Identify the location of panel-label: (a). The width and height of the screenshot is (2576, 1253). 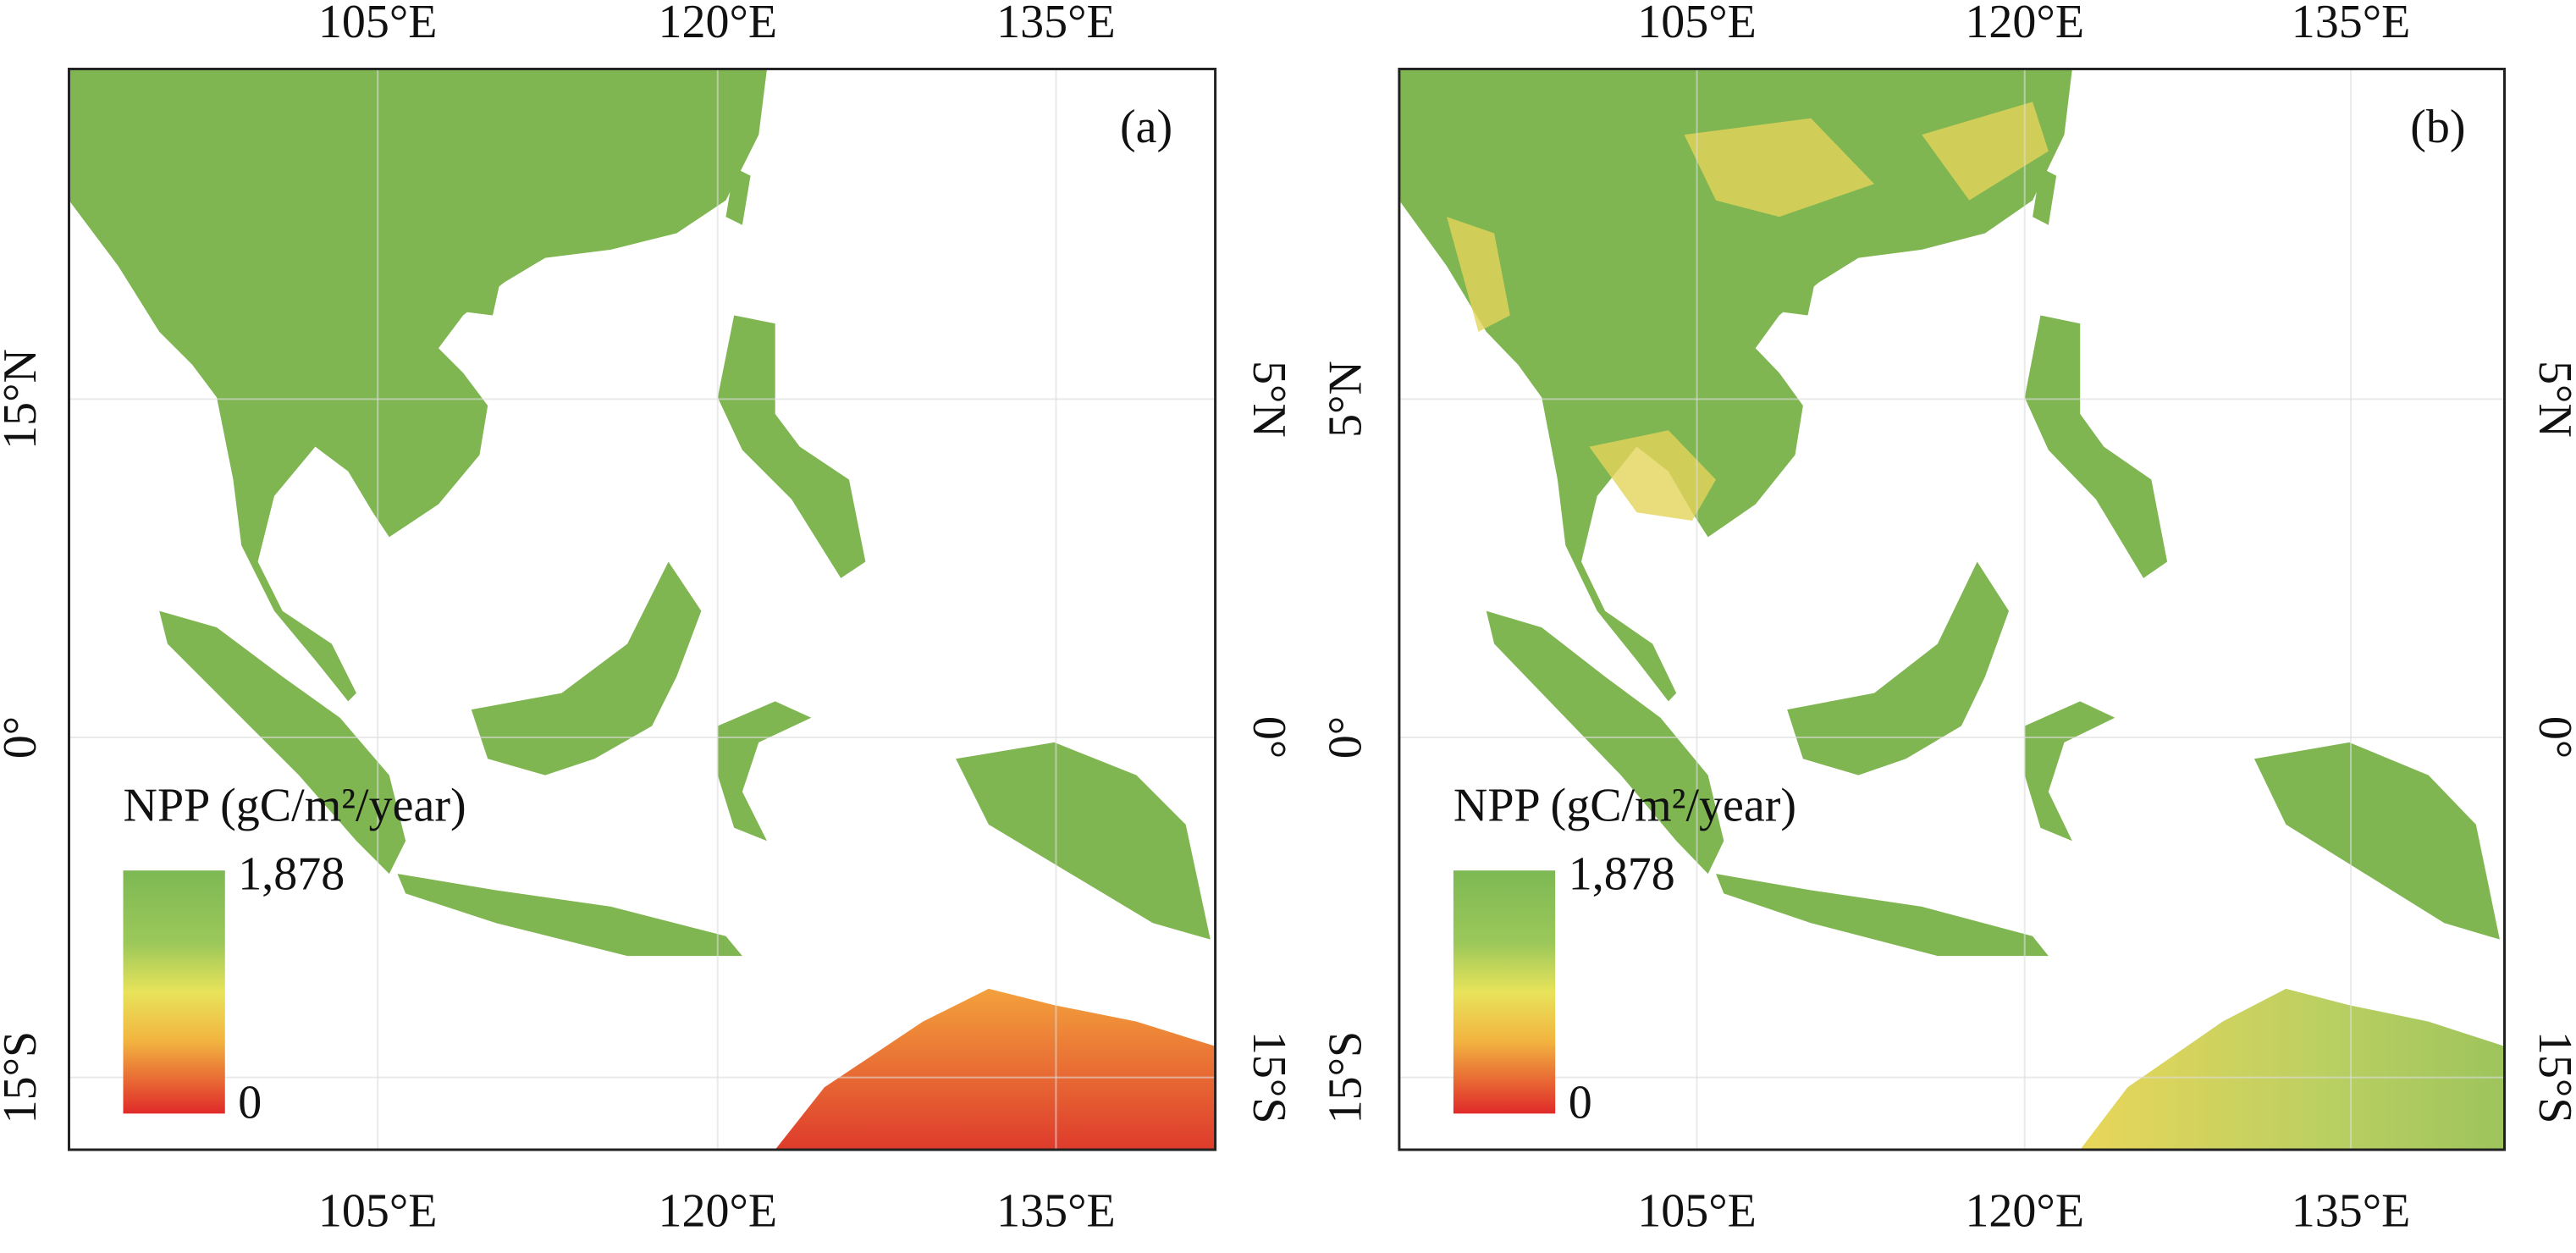
(1146, 127).